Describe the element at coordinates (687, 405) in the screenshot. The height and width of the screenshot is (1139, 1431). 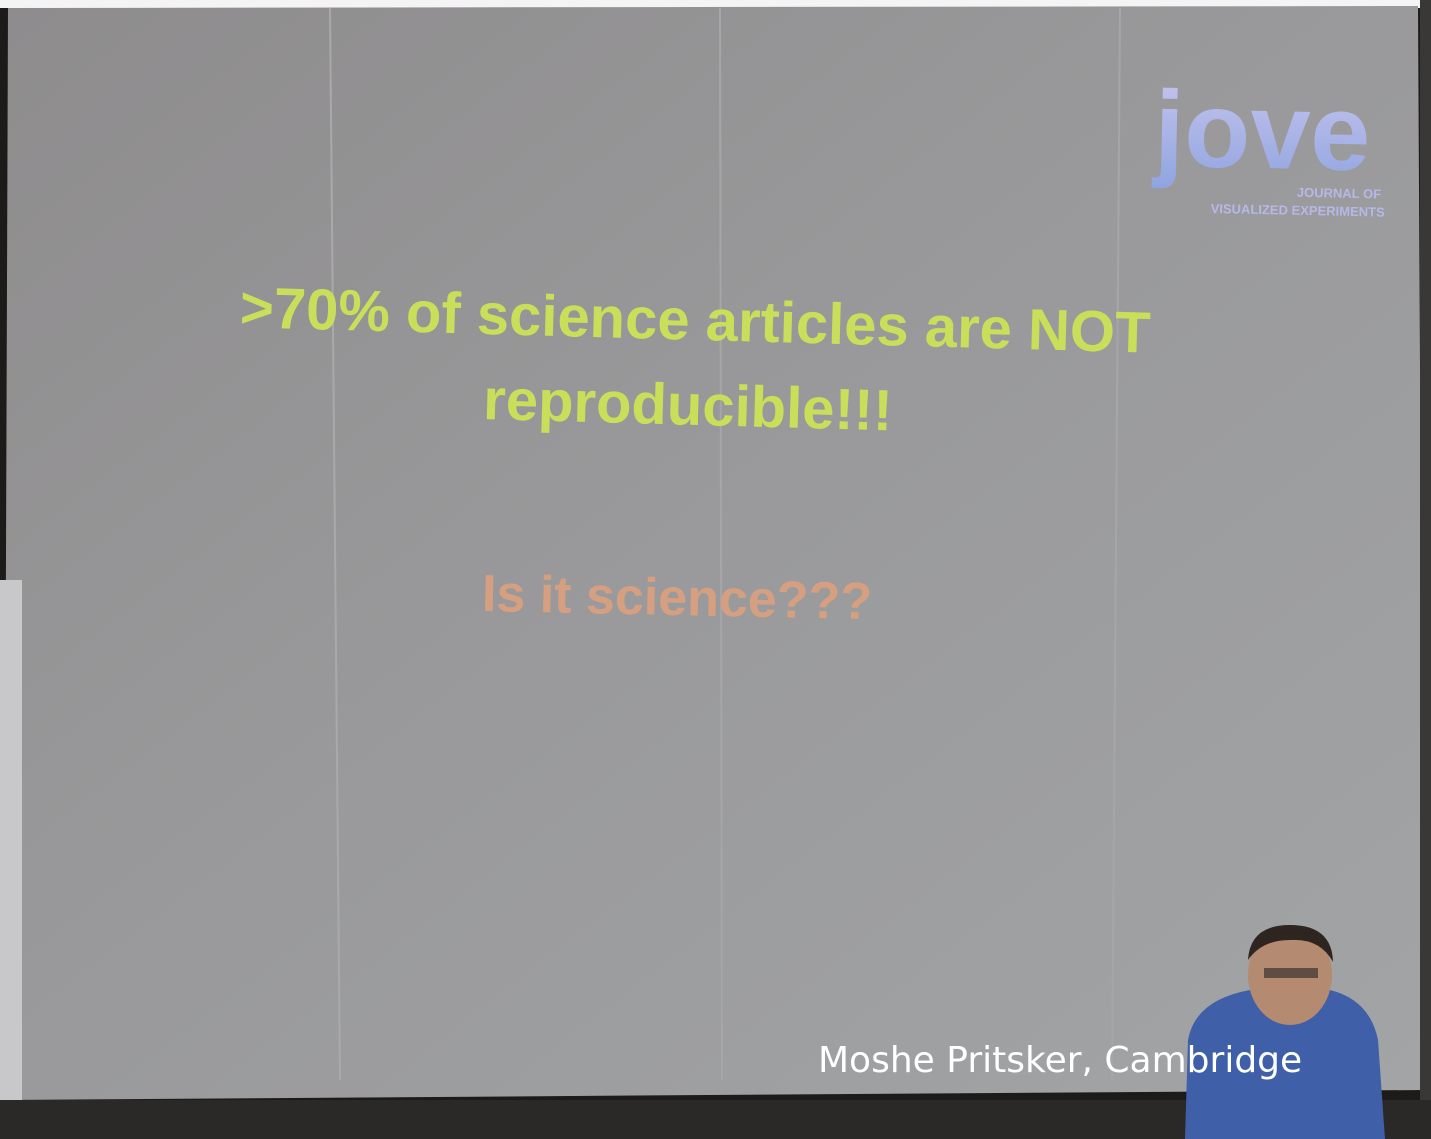
I see `headline-line: reproducible!!!` at that location.